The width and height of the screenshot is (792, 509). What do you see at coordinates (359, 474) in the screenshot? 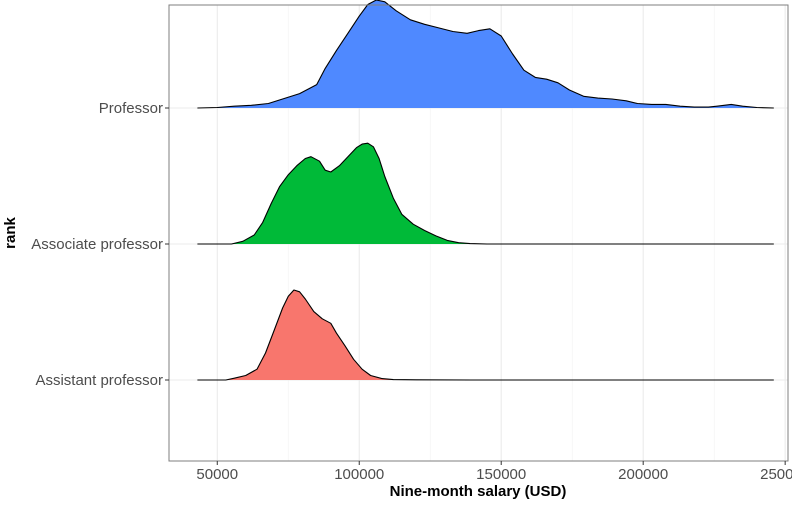
I see `x-tick-label: 100000` at bounding box center [359, 474].